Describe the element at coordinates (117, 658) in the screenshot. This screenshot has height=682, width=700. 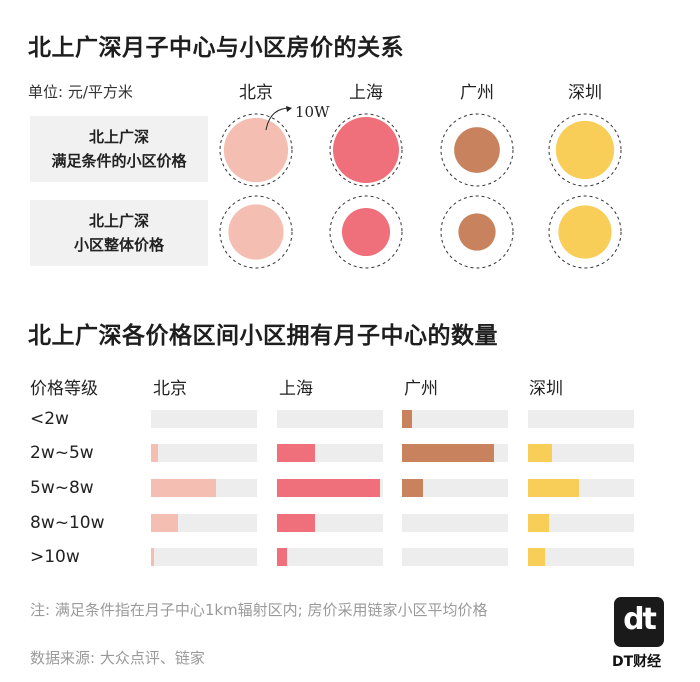
I see `source-note: 数据来源: 大众点评、链家` at that location.